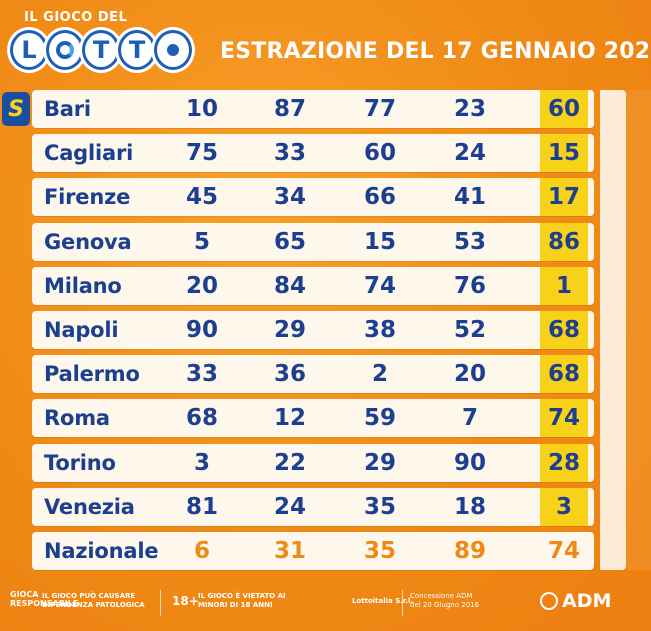 This screenshot has height=631, width=651. I want to click on number-3: 59, so click(379, 418).